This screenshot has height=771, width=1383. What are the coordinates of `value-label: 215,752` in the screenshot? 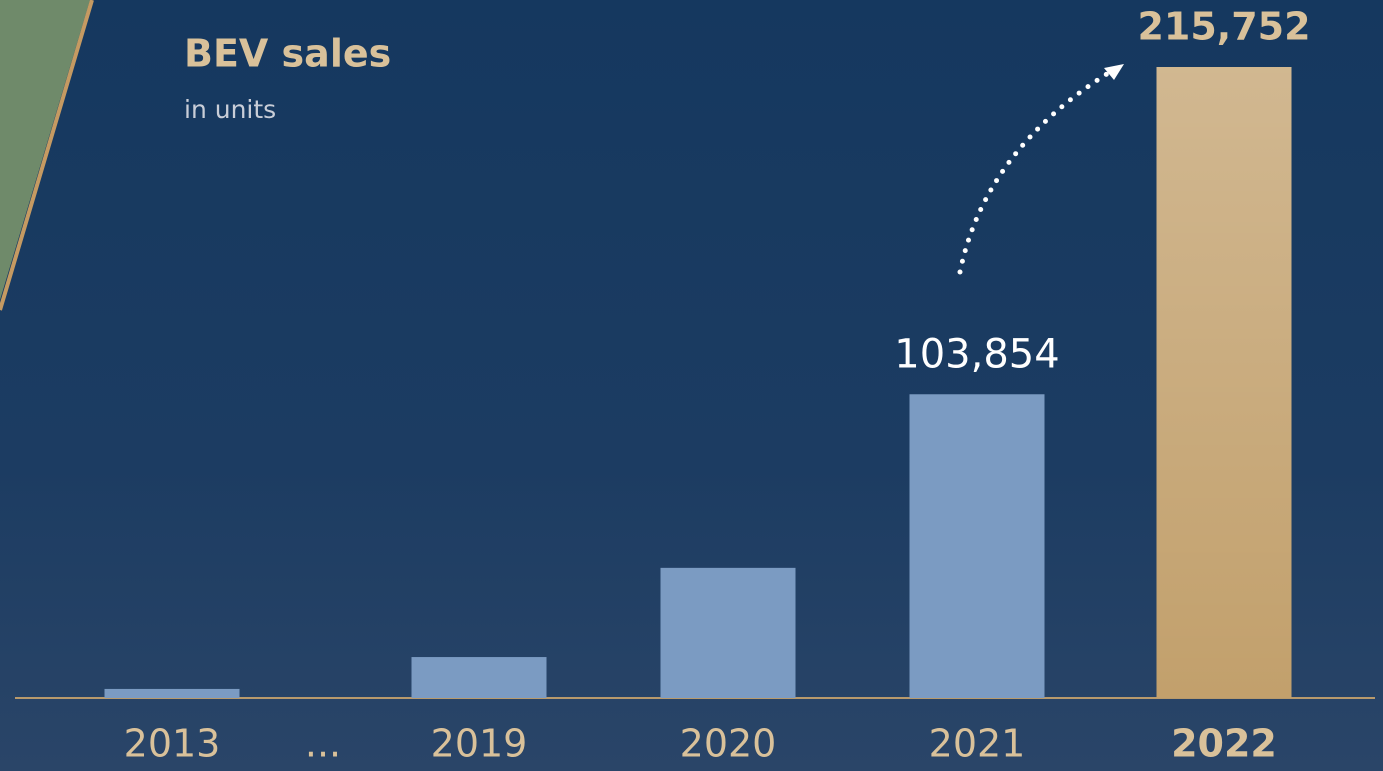 It's located at (1223, 27).